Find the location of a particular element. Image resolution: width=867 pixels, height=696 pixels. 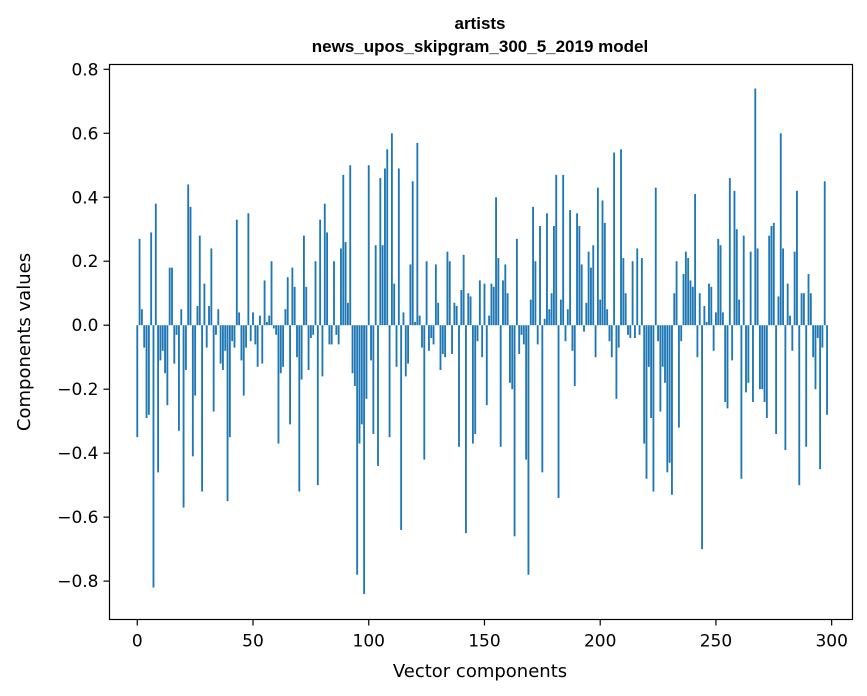

y-tick-label: −0.4 is located at coordinates (77, 454).